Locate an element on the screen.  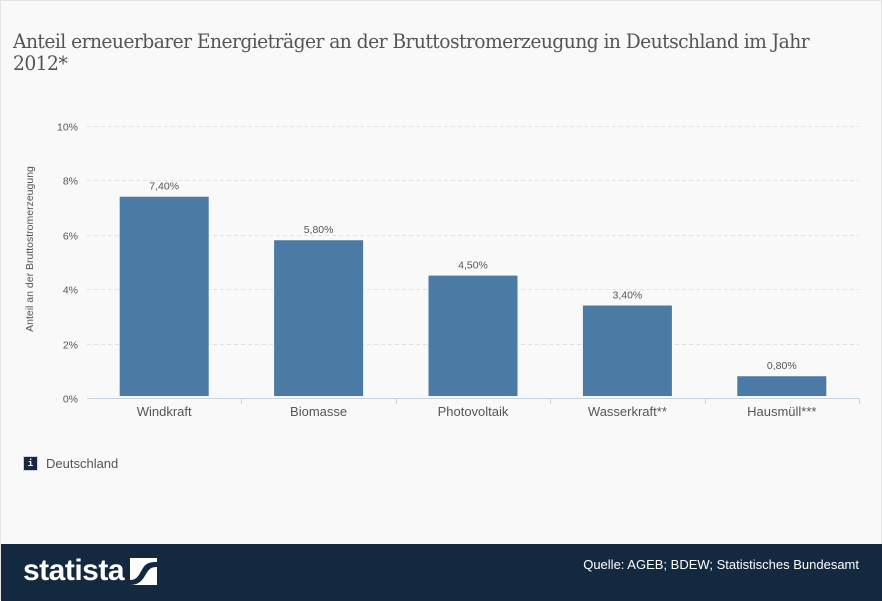
x-tick-label: Hausmüll*** is located at coordinates (781, 411).